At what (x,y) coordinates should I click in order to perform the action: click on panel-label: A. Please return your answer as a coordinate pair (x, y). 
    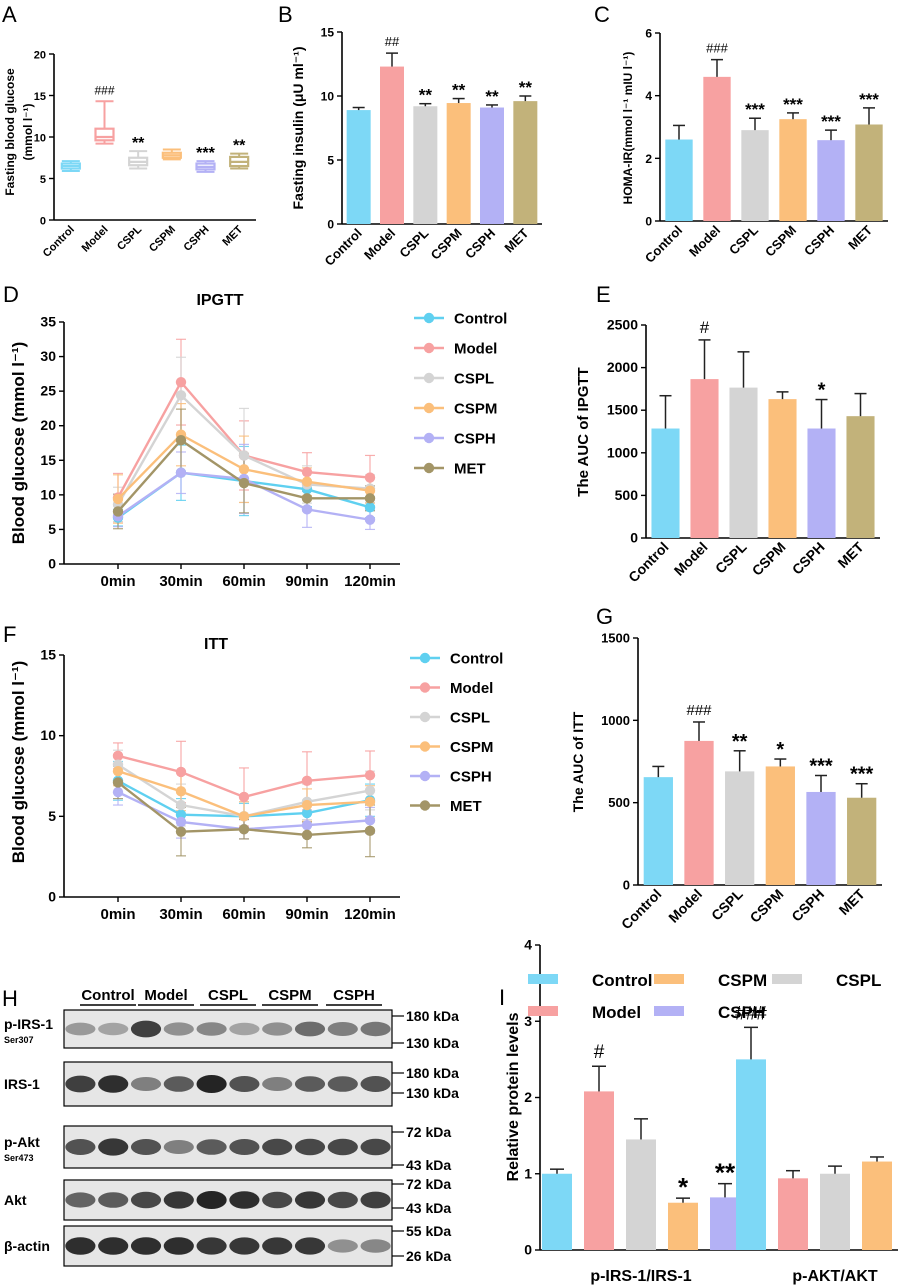
    Looking at the image, I should click on (9, 14).